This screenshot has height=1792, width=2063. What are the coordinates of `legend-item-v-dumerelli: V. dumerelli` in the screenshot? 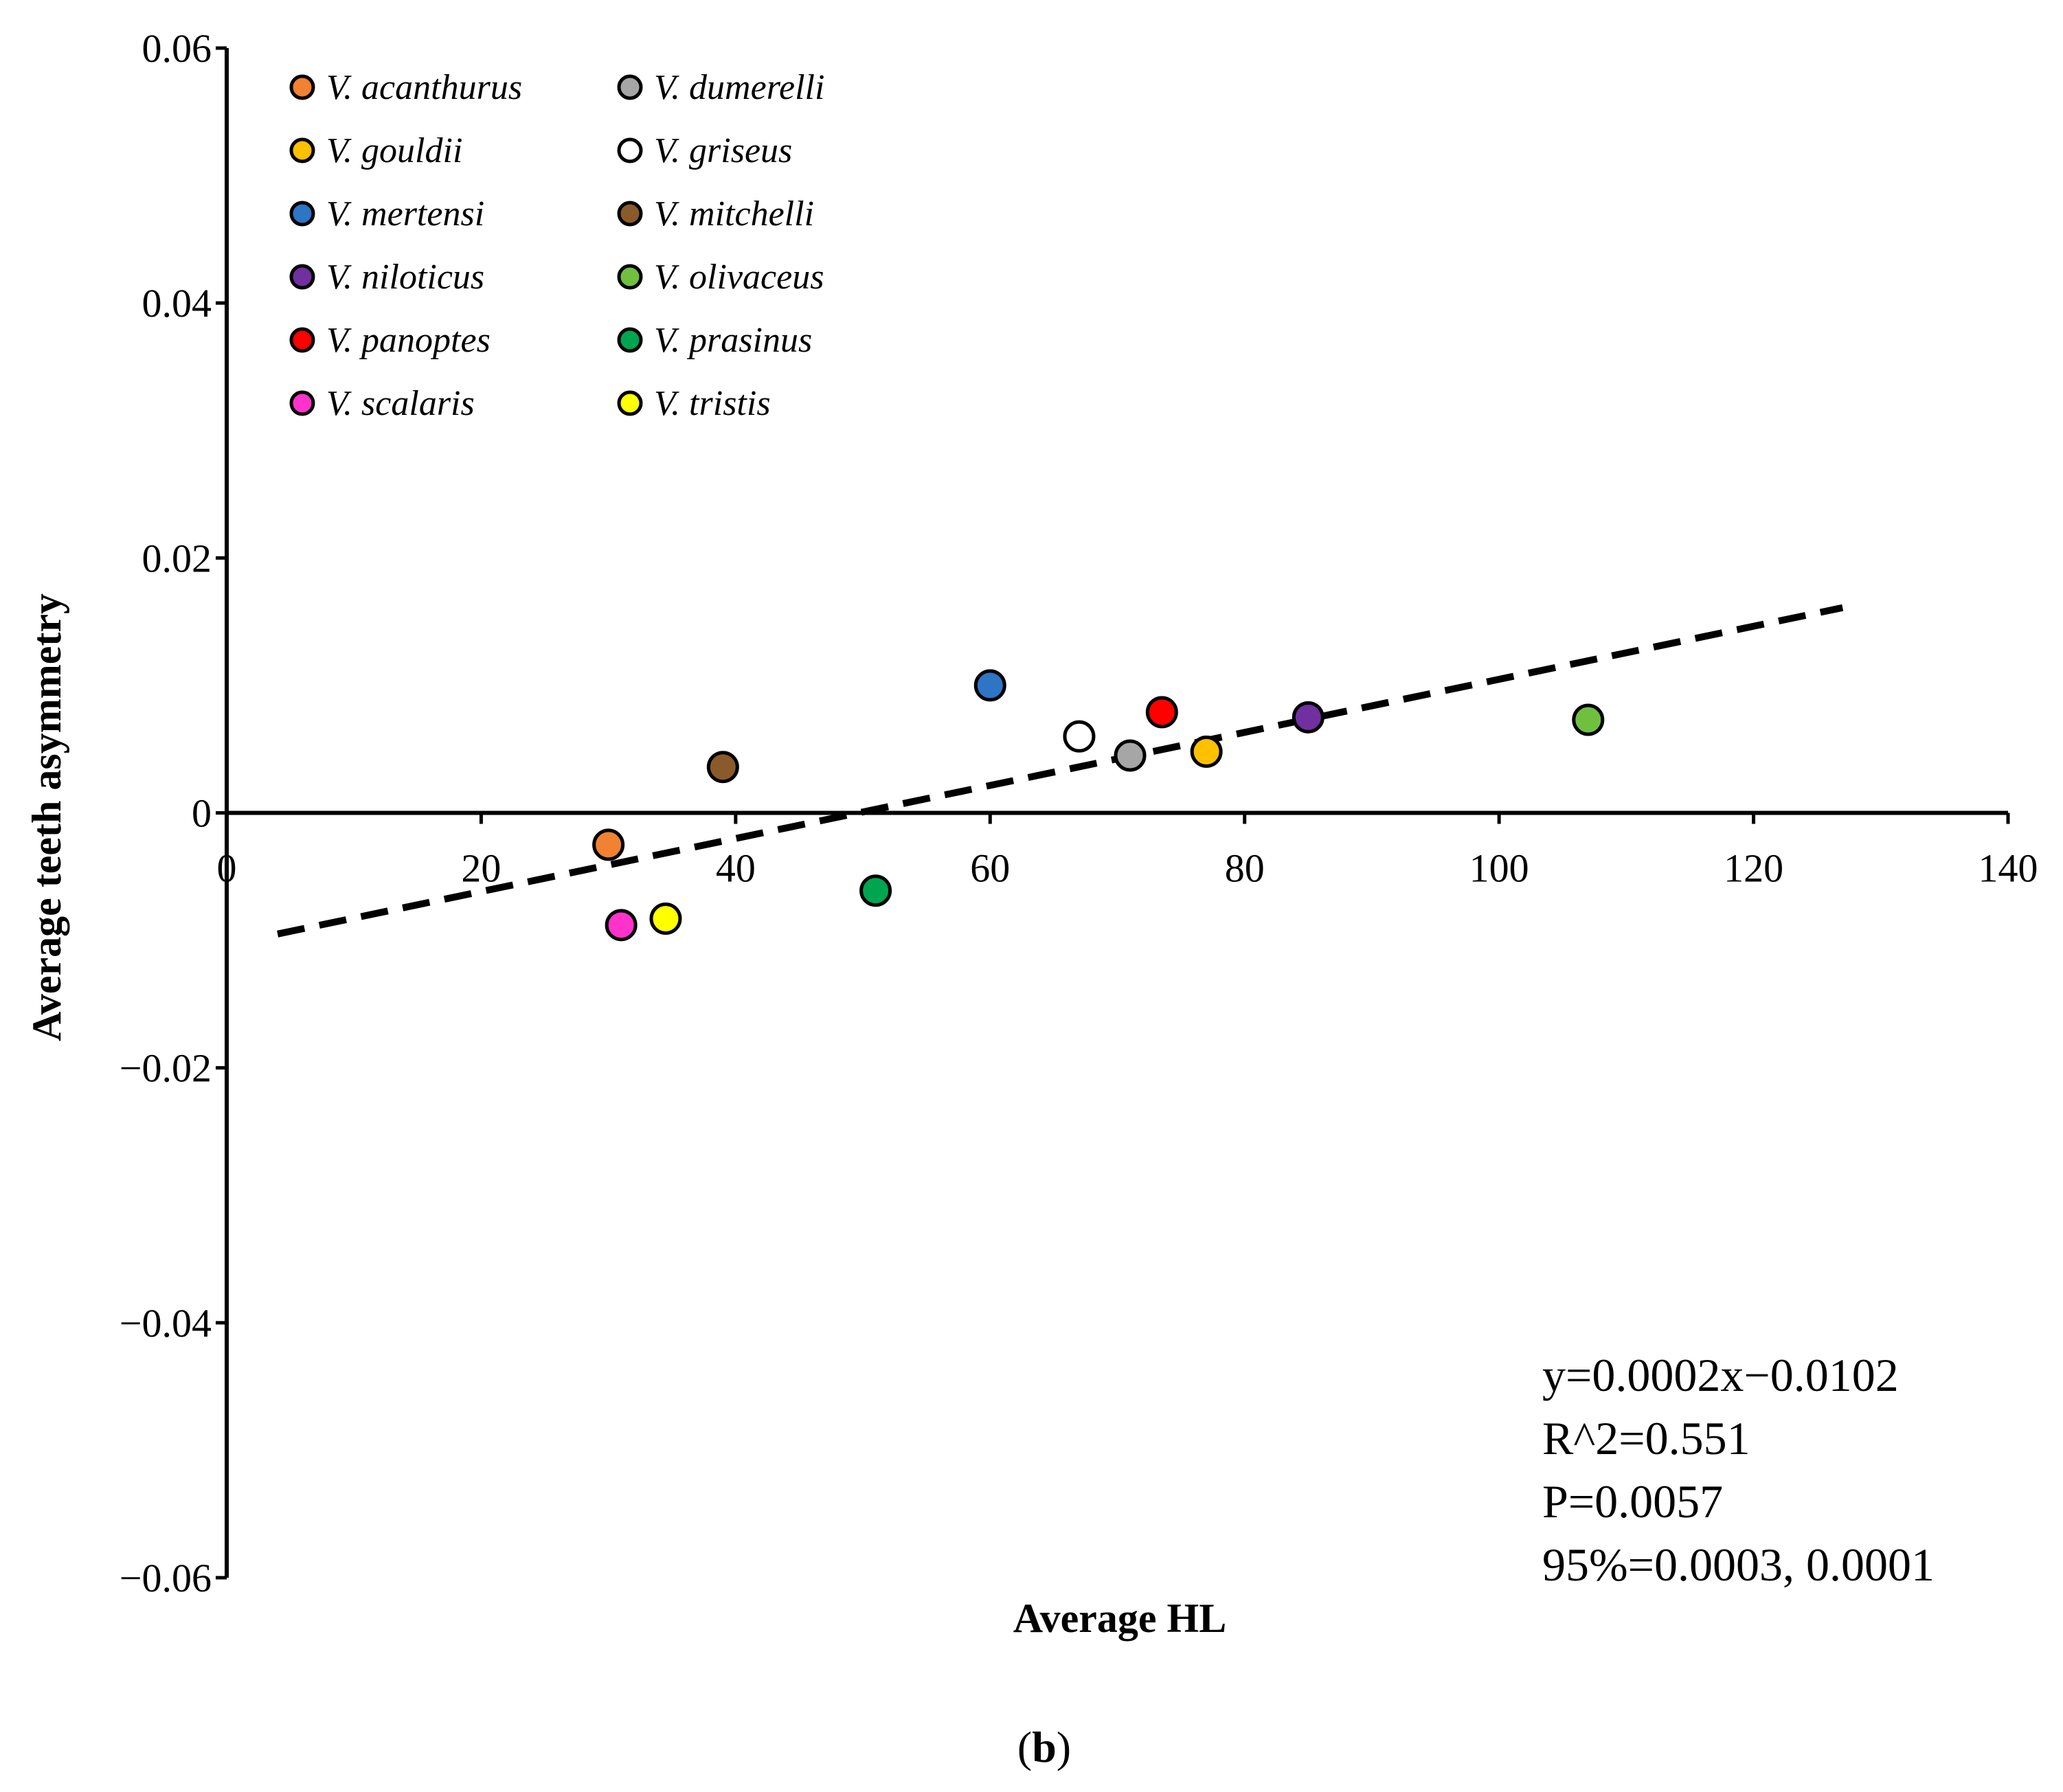 It's located at (721, 87).